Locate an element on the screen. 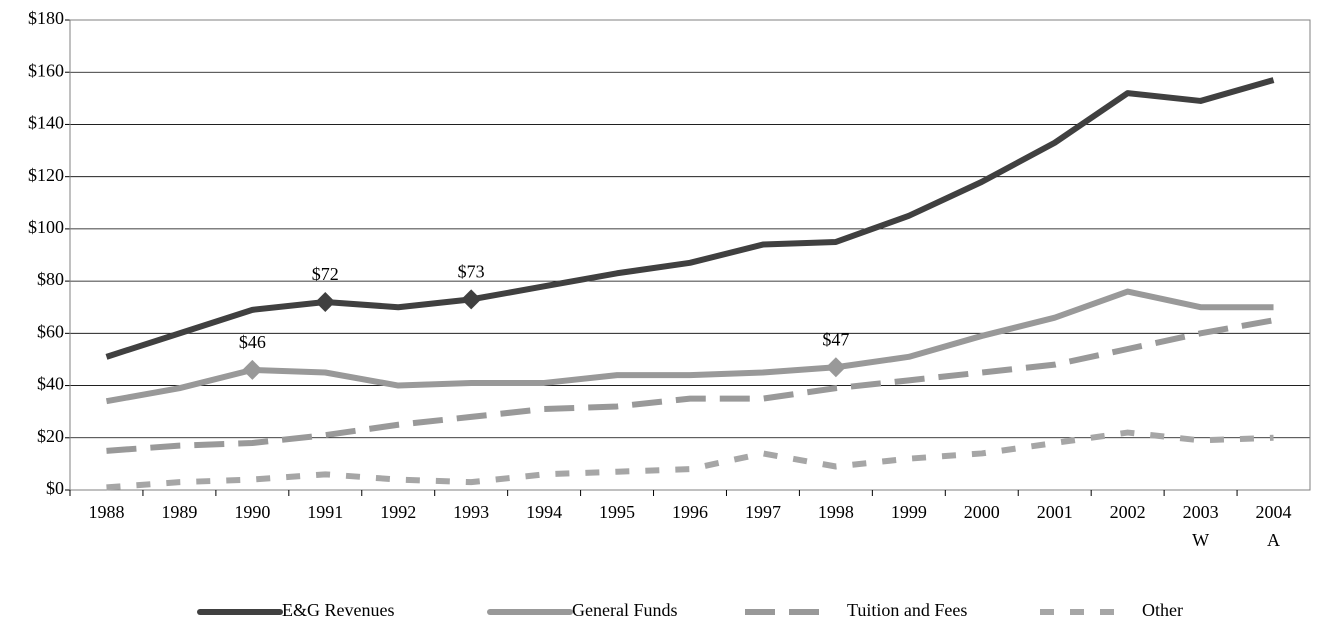 The width and height of the screenshot is (1317, 629). x-tick-label: 1990 is located at coordinates (252, 512).